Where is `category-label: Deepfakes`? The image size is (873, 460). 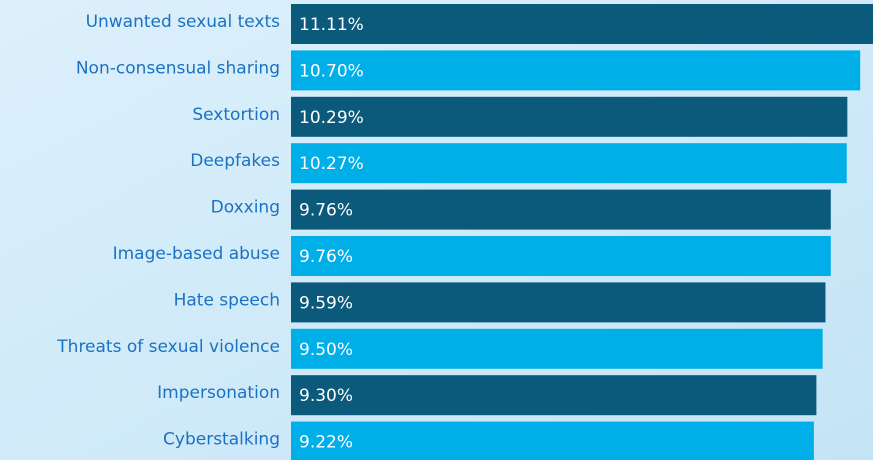
category-label: Deepfakes is located at coordinates (235, 161).